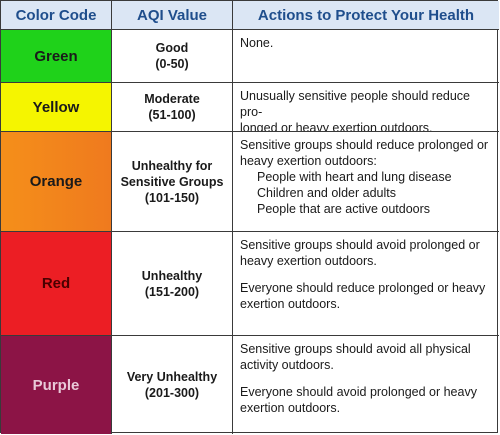 Image resolution: width=500 pixels, height=435 pixels. Describe the element at coordinates (172, 165) in the screenshot. I see `aqi-category: Unhealthy for` at that location.